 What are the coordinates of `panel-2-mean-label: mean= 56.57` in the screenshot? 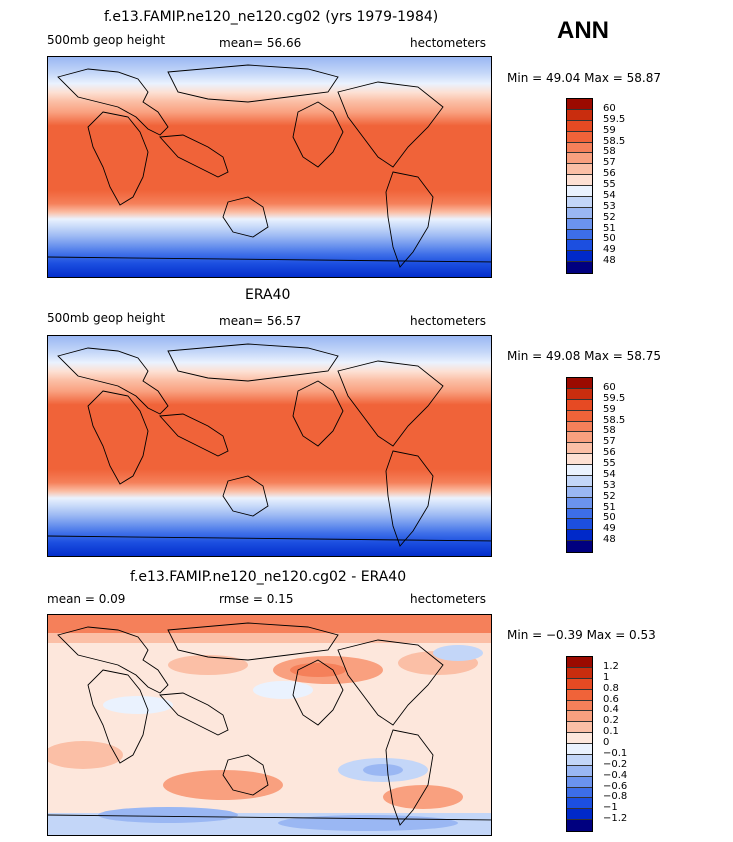 It's located at (260, 321).